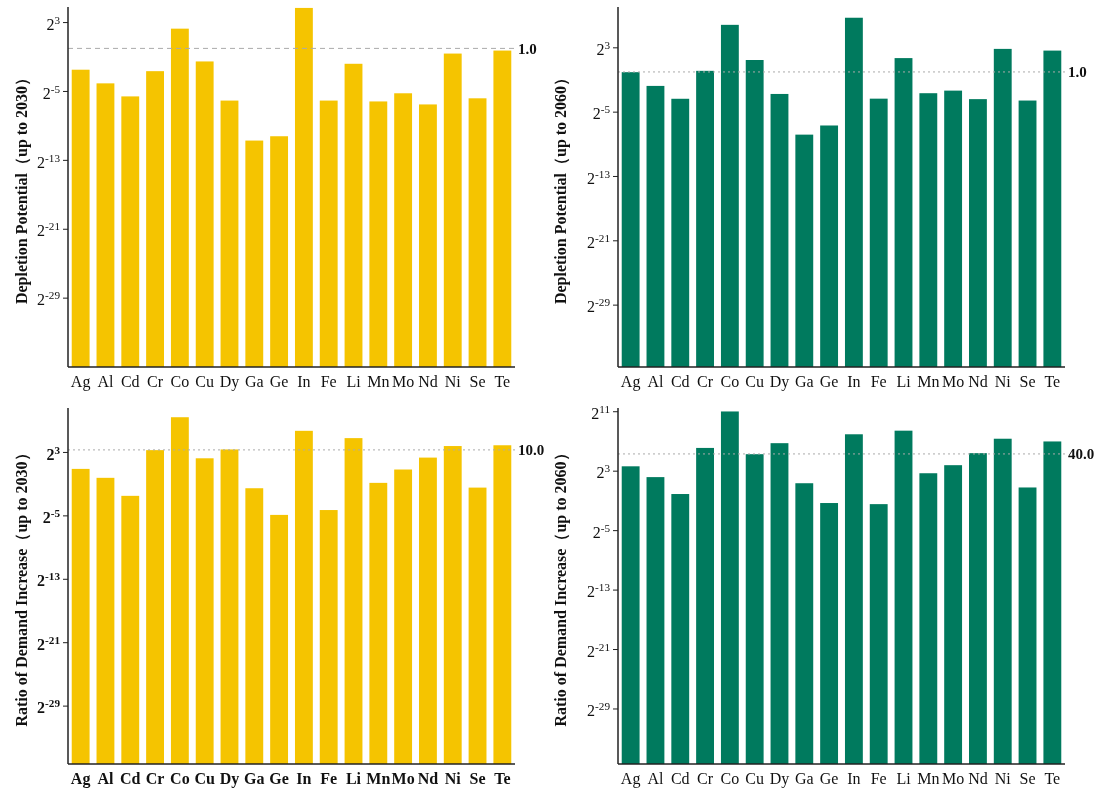  What do you see at coordinates (22, 187) in the screenshot?
I see `y-axis-title: Depletion Potential（up to 2030）` at bounding box center [22, 187].